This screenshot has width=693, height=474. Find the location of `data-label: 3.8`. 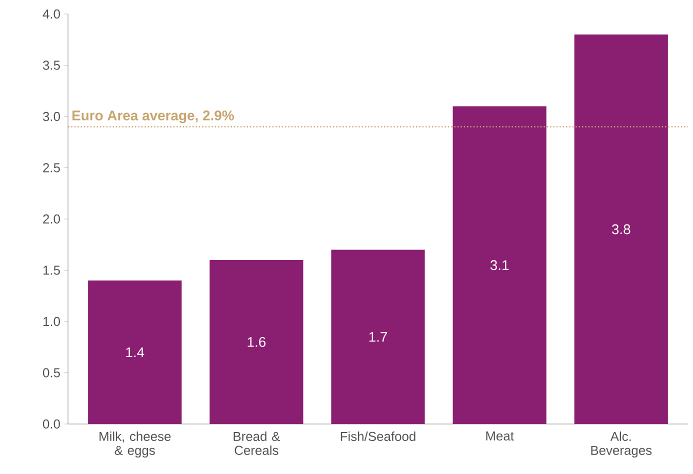

data-label: 3.8 is located at coordinates (621, 229).